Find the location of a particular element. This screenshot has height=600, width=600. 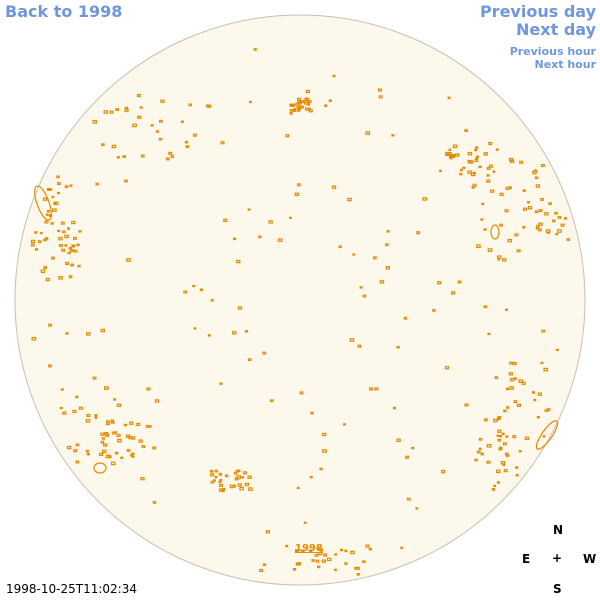

next-day-link: Next day is located at coordinates (556, 29).